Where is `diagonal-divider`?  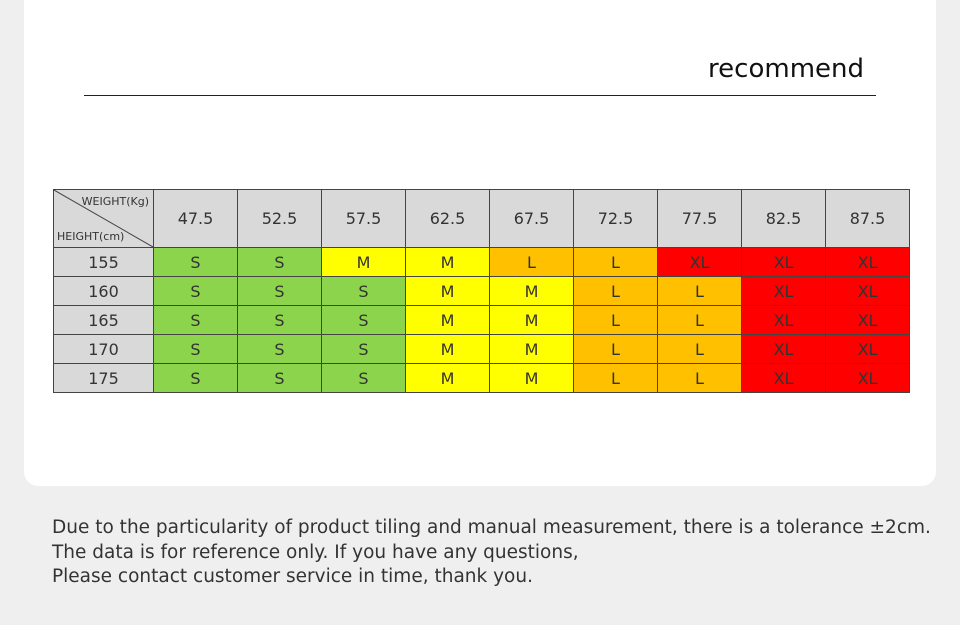
diagonal-divider is located at coordinates (103, 218).